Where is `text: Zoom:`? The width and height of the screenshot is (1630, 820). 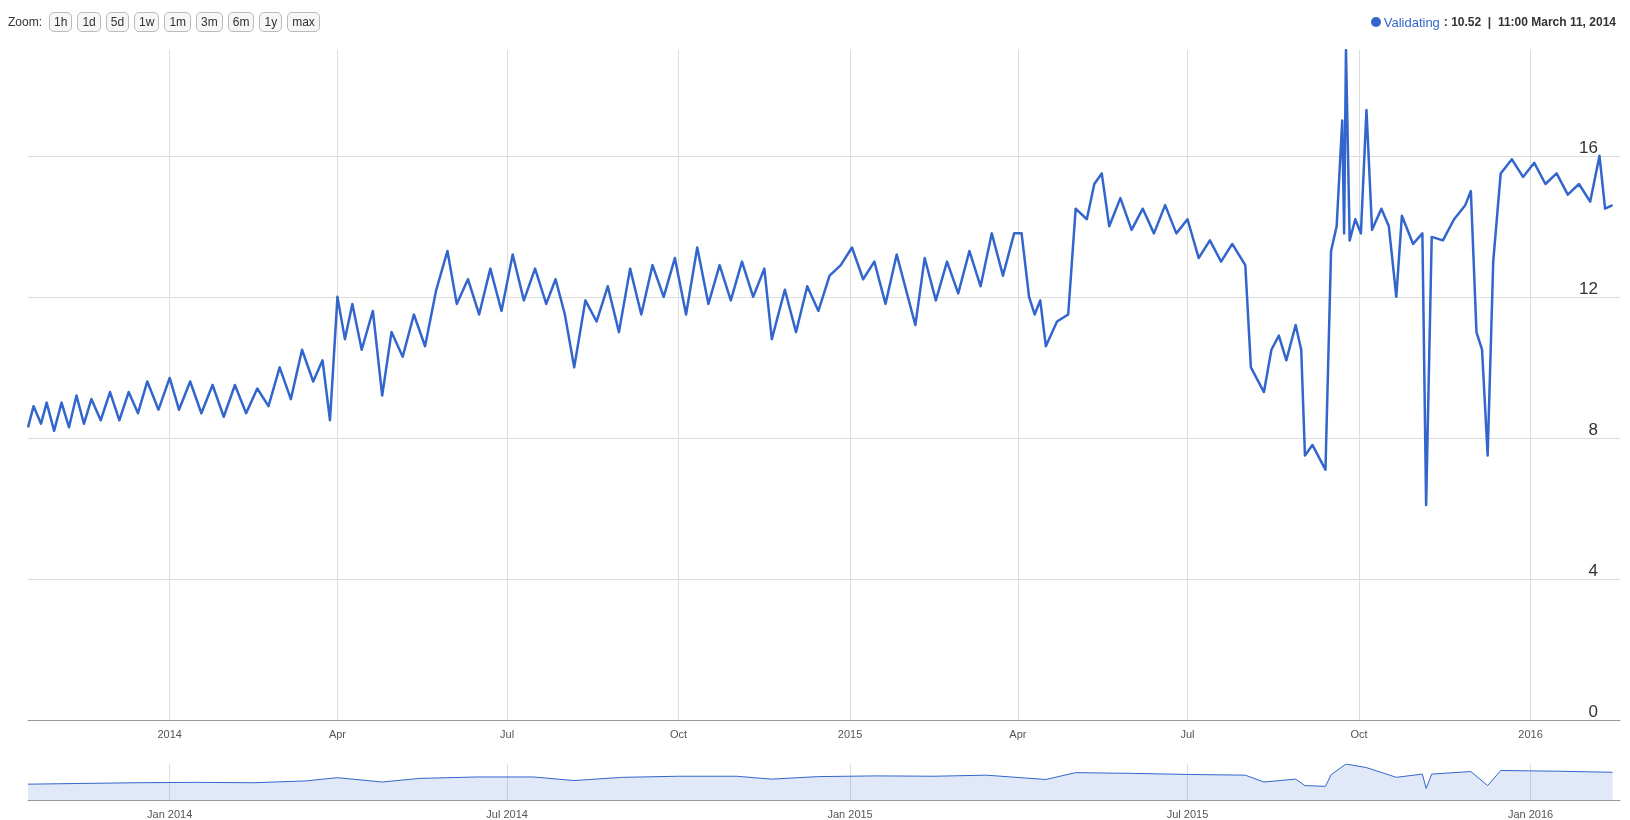
text: Zoom: is located at coordinates (25, 22).